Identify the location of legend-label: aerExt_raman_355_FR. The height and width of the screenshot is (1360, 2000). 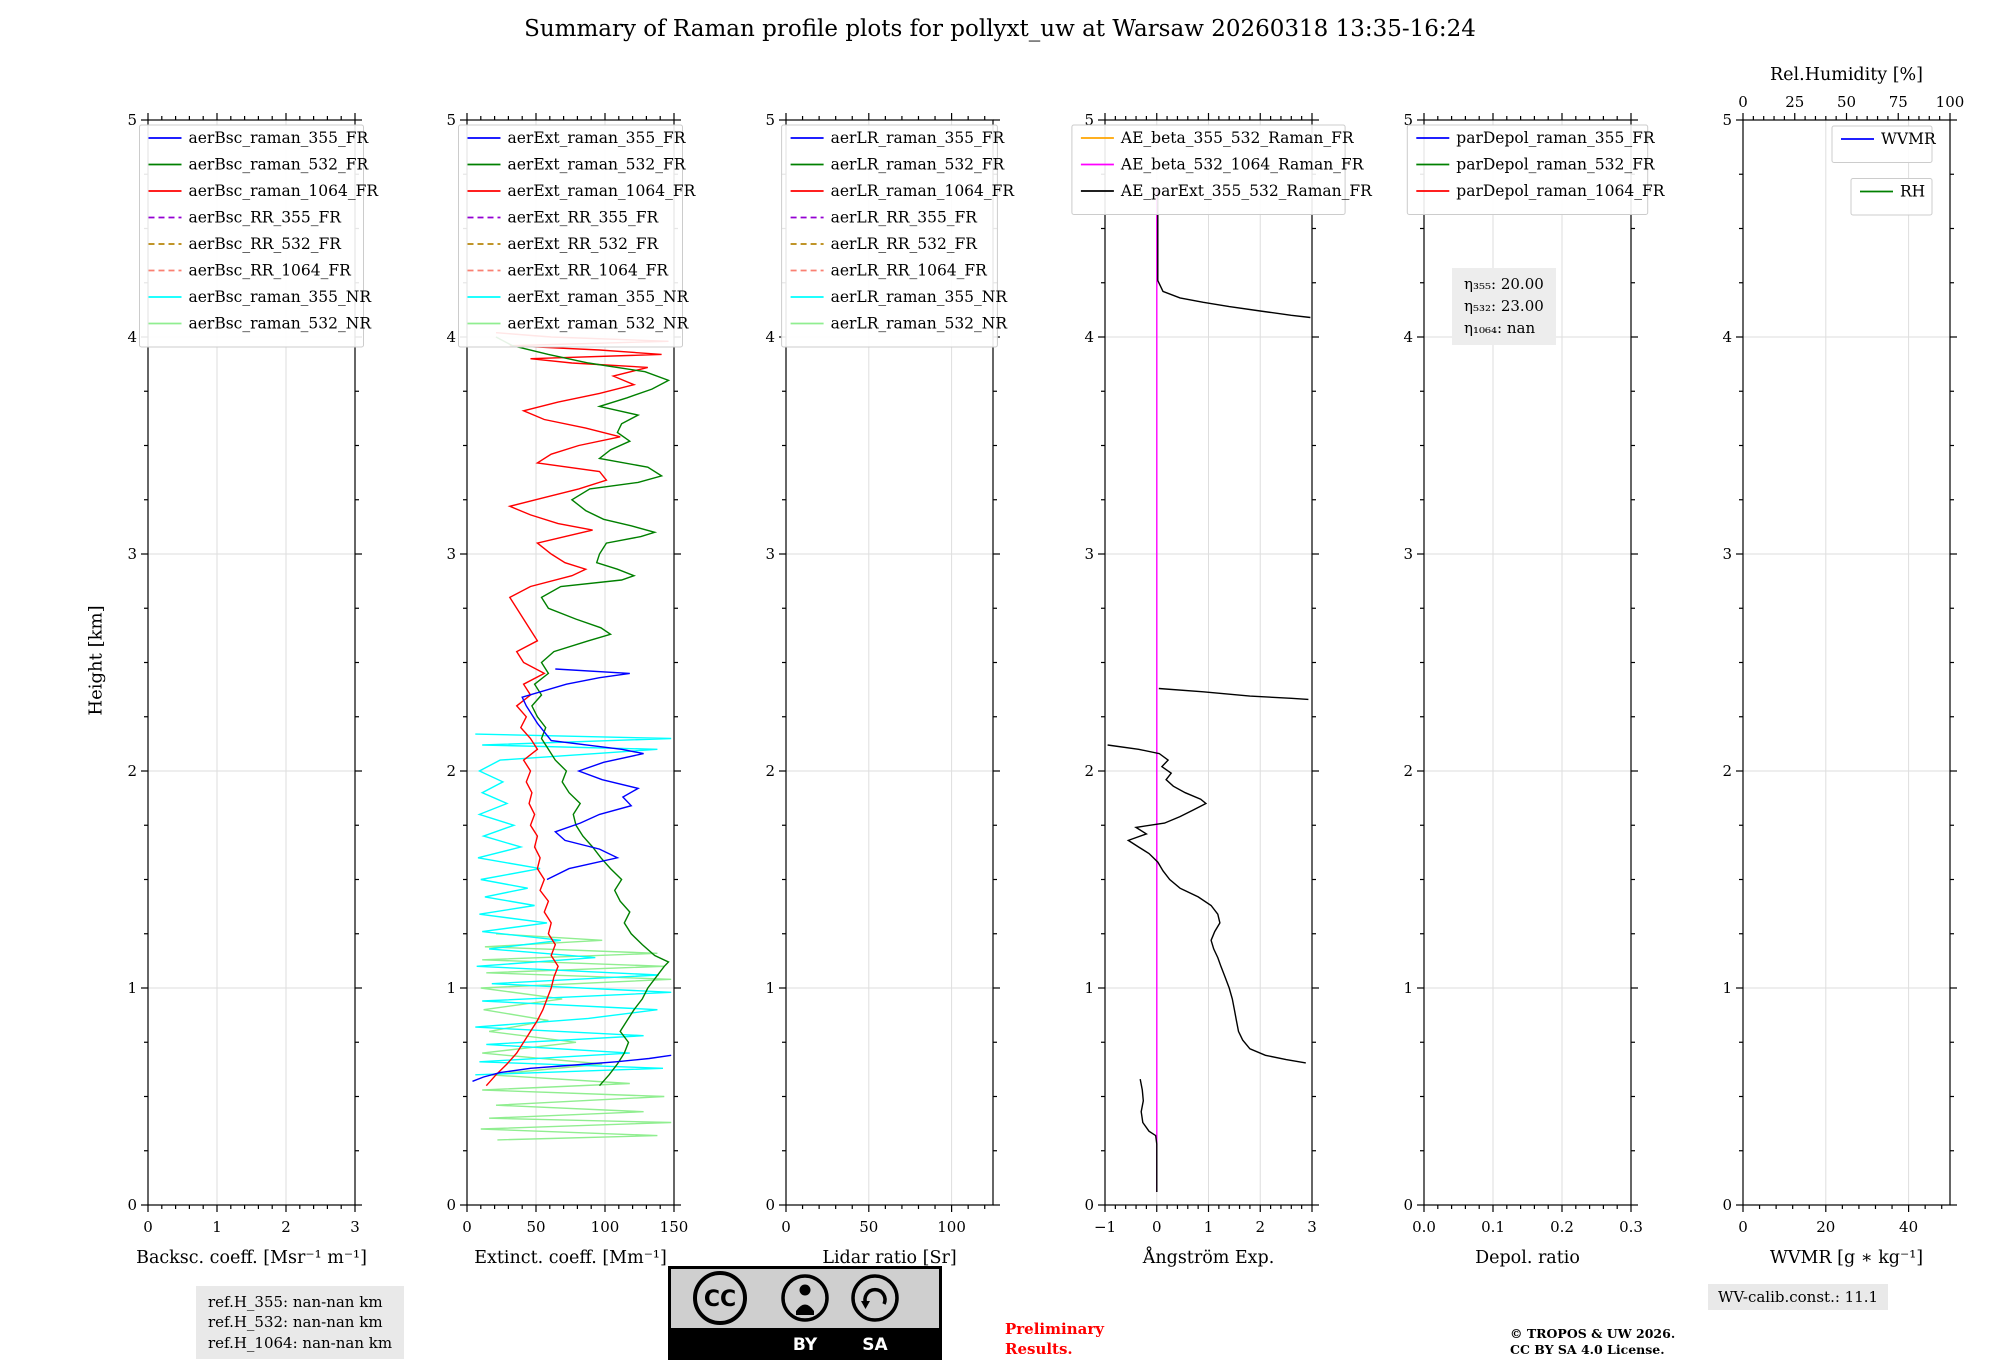
(597, 138).